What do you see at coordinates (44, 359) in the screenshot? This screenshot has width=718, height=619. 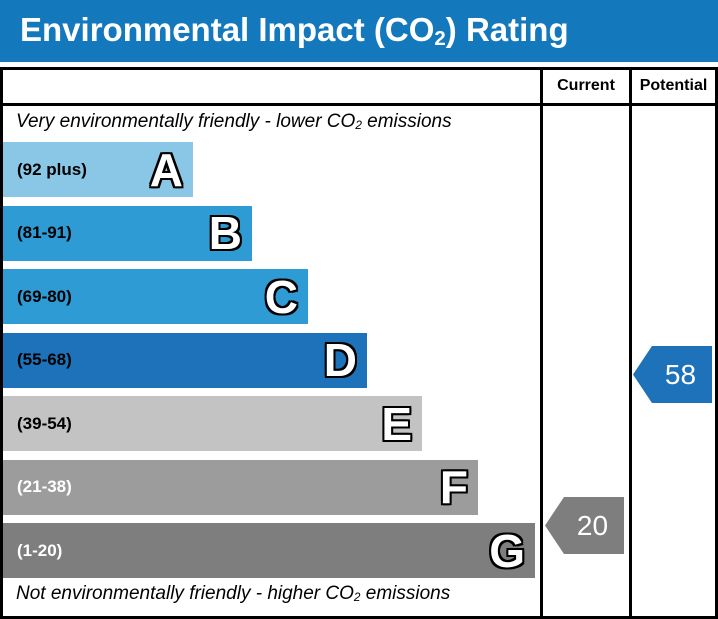 I see `band-range-label: (55-68)` at bounding box center [44, 359].